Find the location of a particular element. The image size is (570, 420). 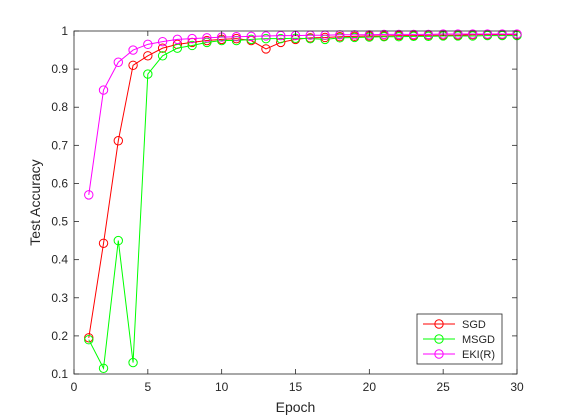

x-axis-label: Epoch is located at coordinates (296, 407).